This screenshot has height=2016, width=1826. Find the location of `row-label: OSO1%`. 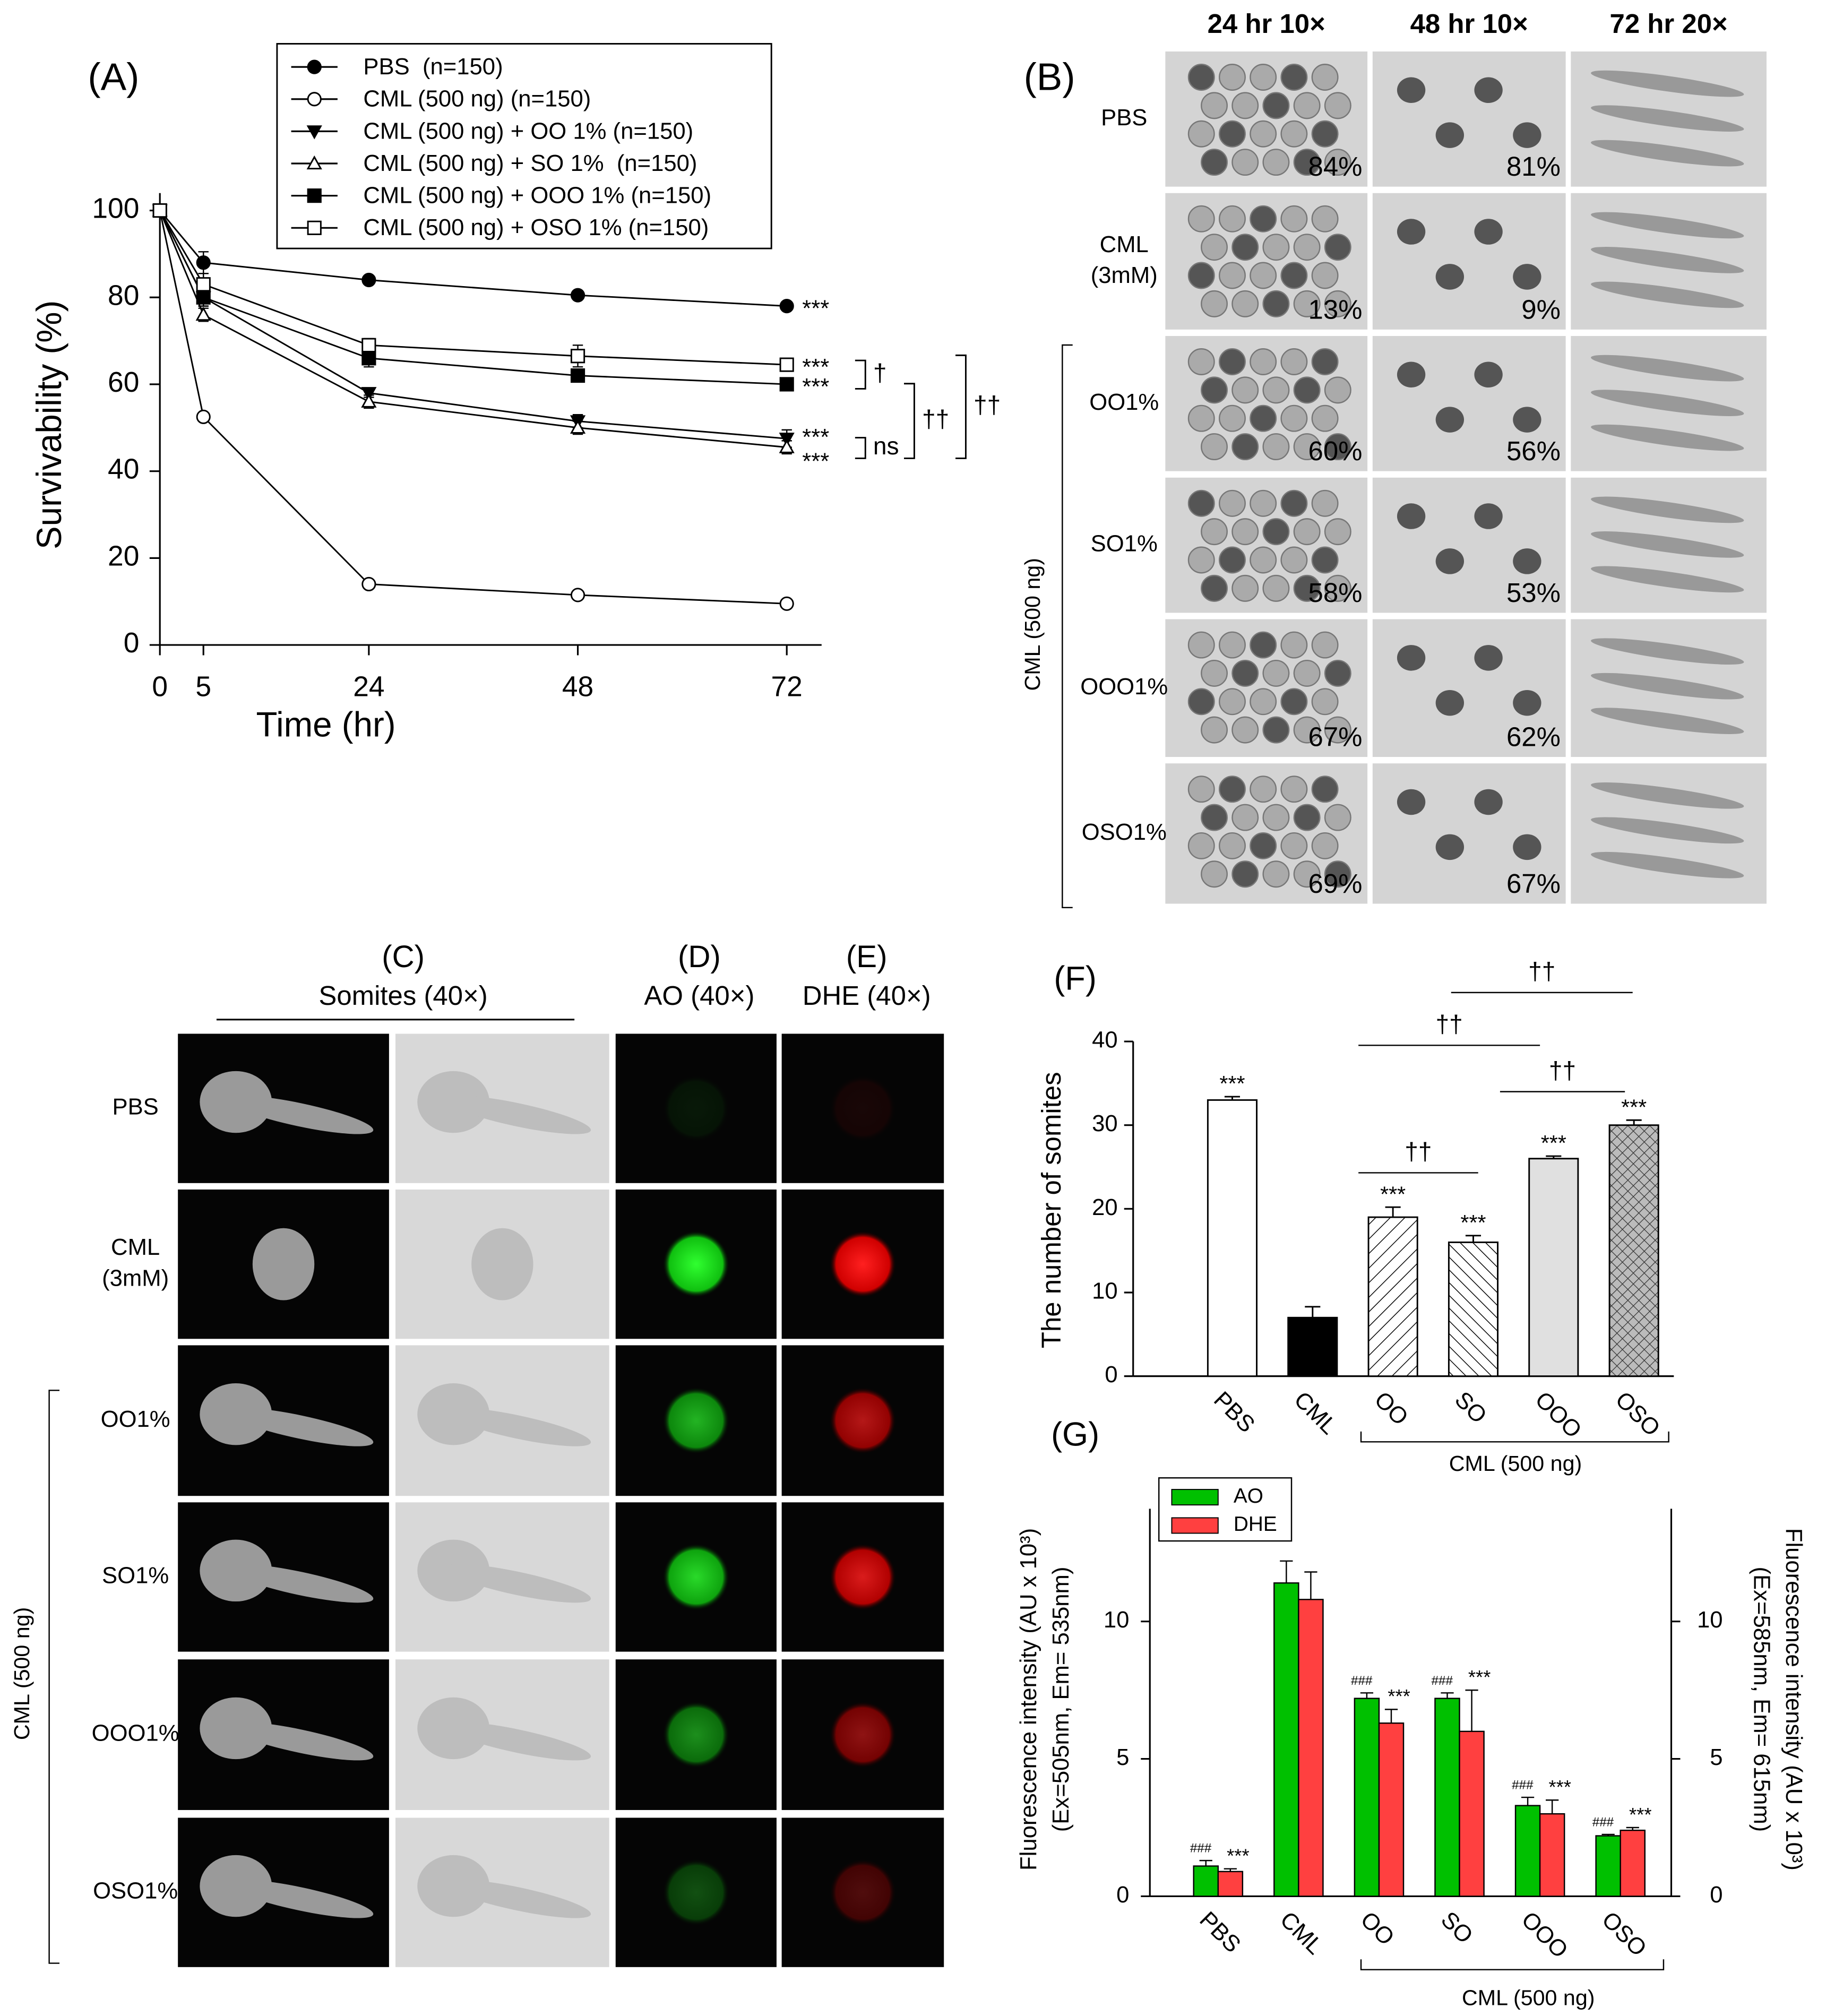

row-label: OSO1% is located at coordinates (135, 1891).